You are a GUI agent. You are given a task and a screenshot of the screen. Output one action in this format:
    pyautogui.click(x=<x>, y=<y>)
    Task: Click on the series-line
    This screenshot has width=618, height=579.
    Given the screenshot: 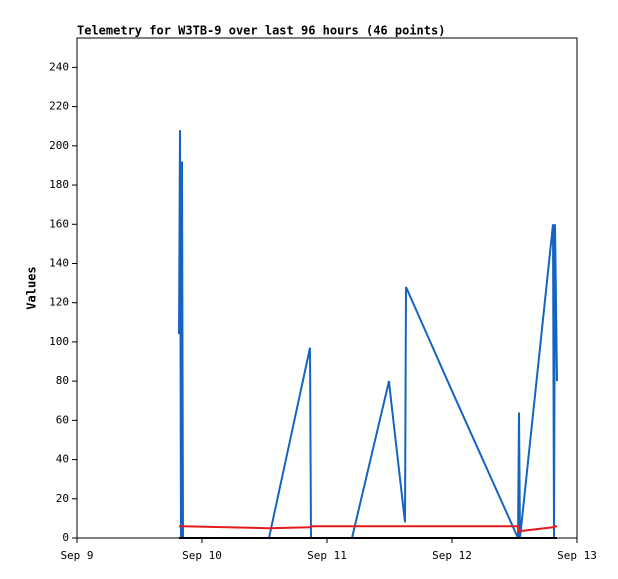 What is the action you would take?
    pyautogui.click(x=368, y=530)
    